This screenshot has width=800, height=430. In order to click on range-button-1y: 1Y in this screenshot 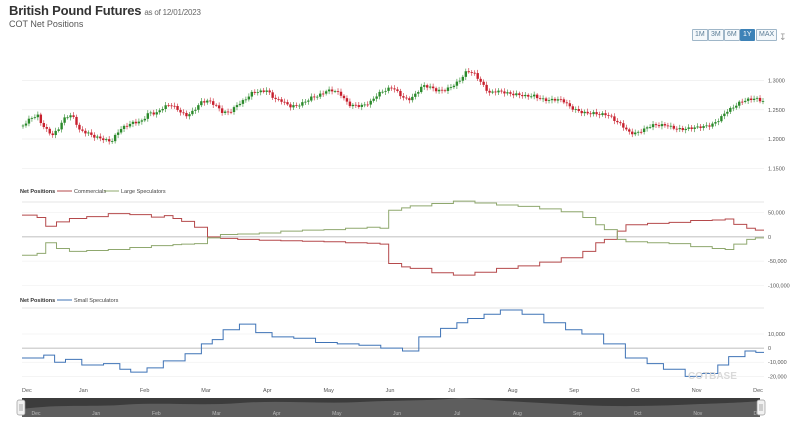, I will do `click(747, 35)`.